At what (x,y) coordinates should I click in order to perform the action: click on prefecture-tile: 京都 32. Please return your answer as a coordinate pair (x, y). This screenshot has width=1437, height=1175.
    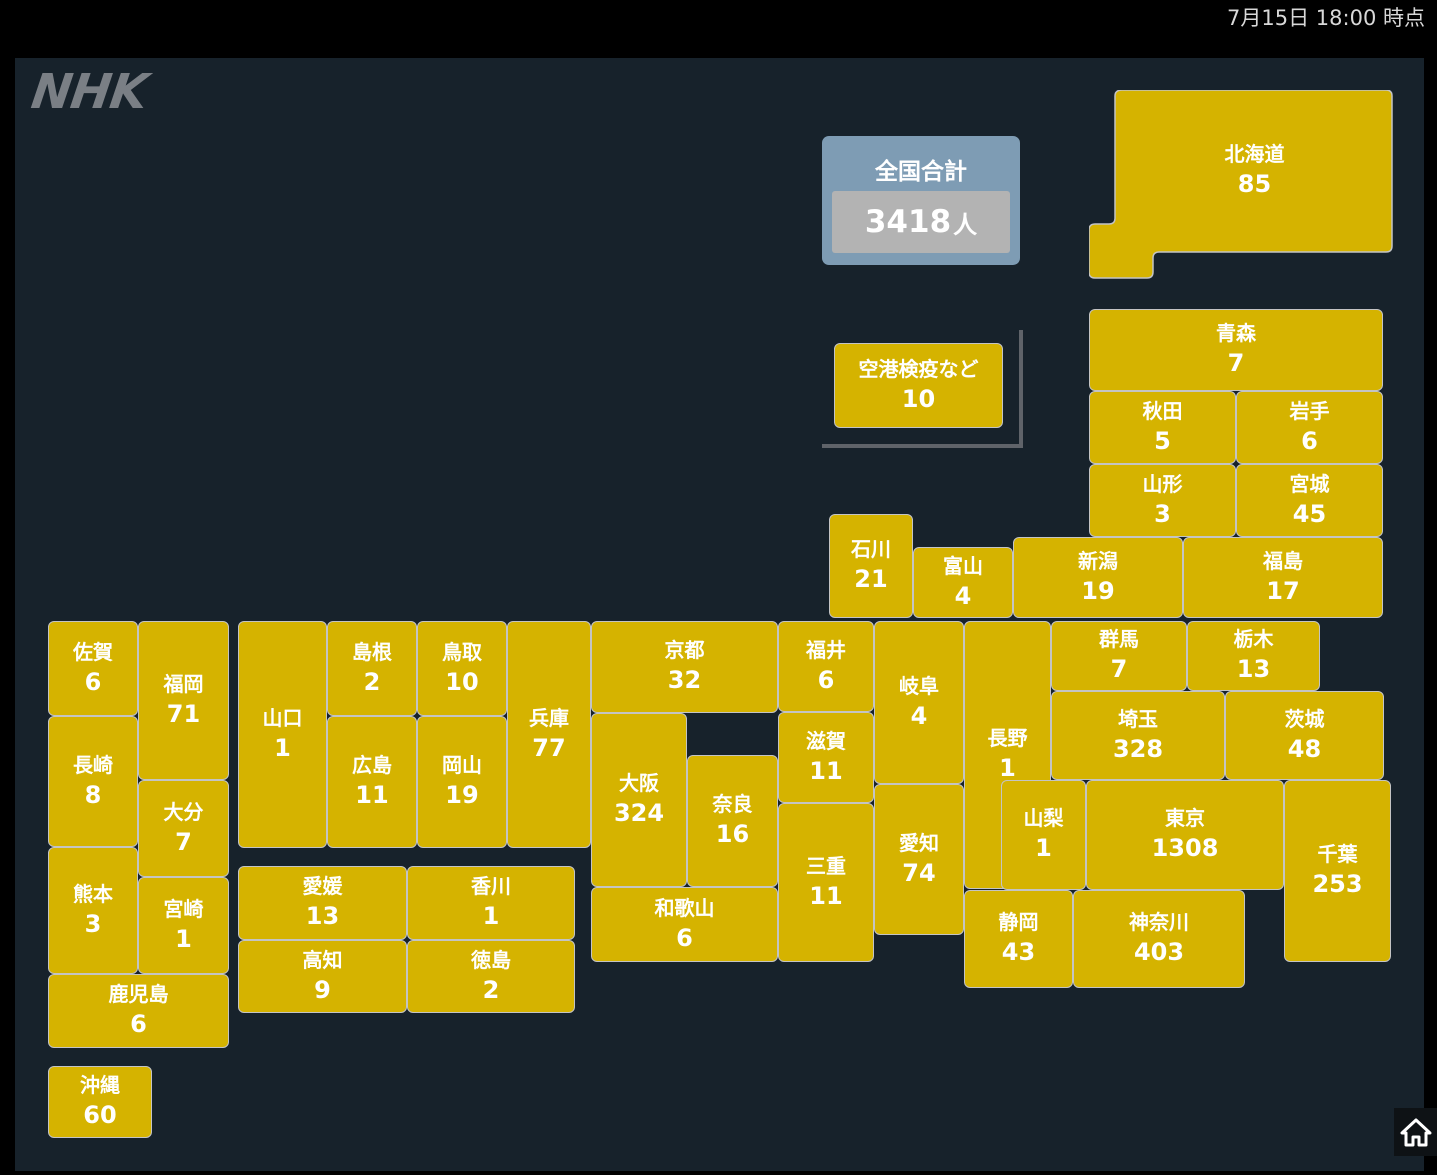
    Looking at the image, I should click on (684, 667).